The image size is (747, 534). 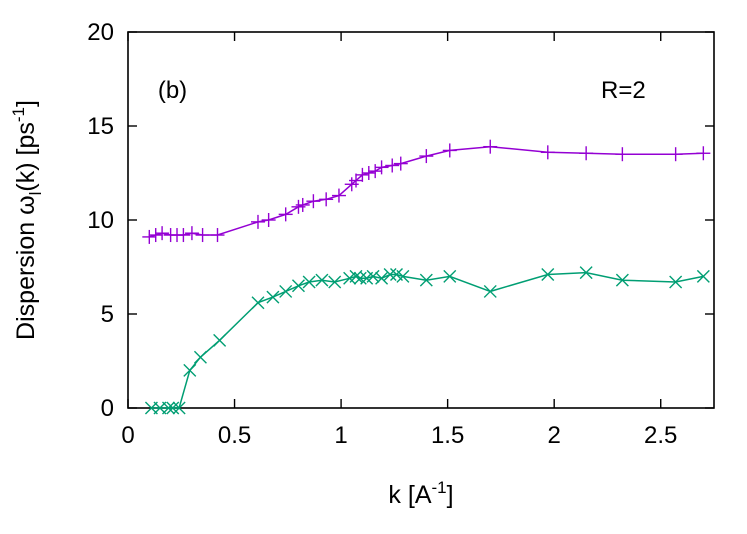 What do you see at coordinates (100, 220) in the screenshot?
I see `y-tick-label: 10` at bounding box center [100, 220].